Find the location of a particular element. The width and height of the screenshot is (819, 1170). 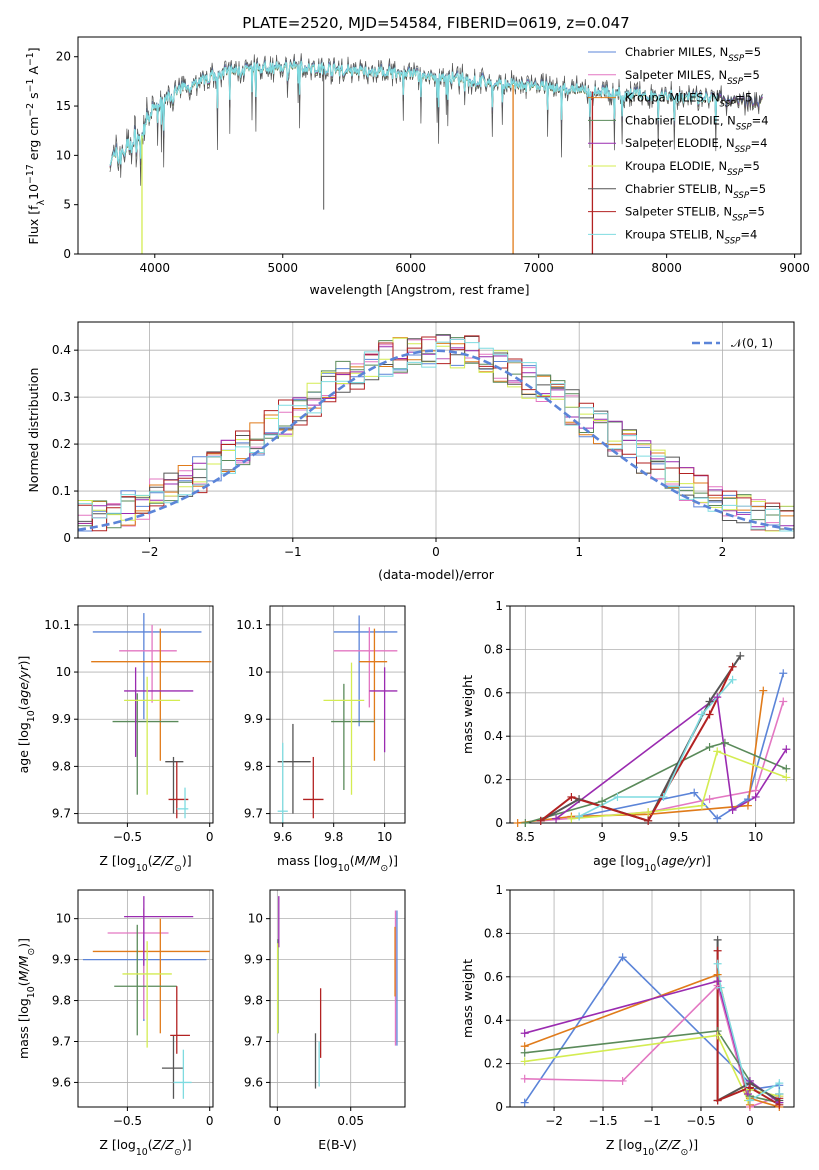

legend-entry: Kroupa STELIB, NSSP=4 is located at coordinates (691, 236).